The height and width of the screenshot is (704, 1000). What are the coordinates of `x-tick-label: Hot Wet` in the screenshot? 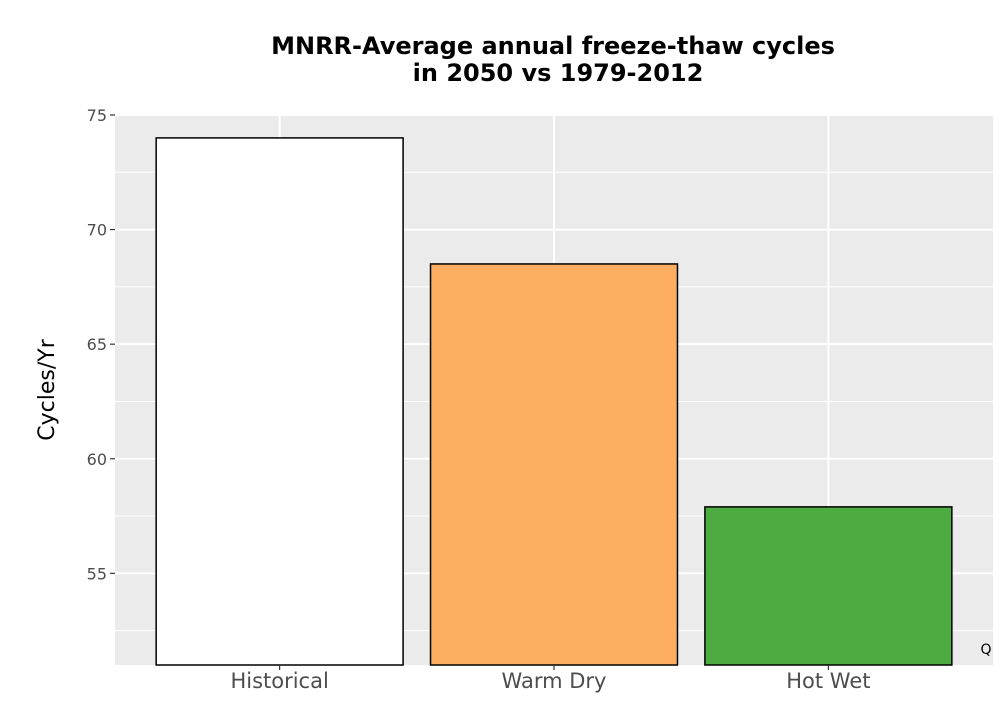 It's located at (828, 681).